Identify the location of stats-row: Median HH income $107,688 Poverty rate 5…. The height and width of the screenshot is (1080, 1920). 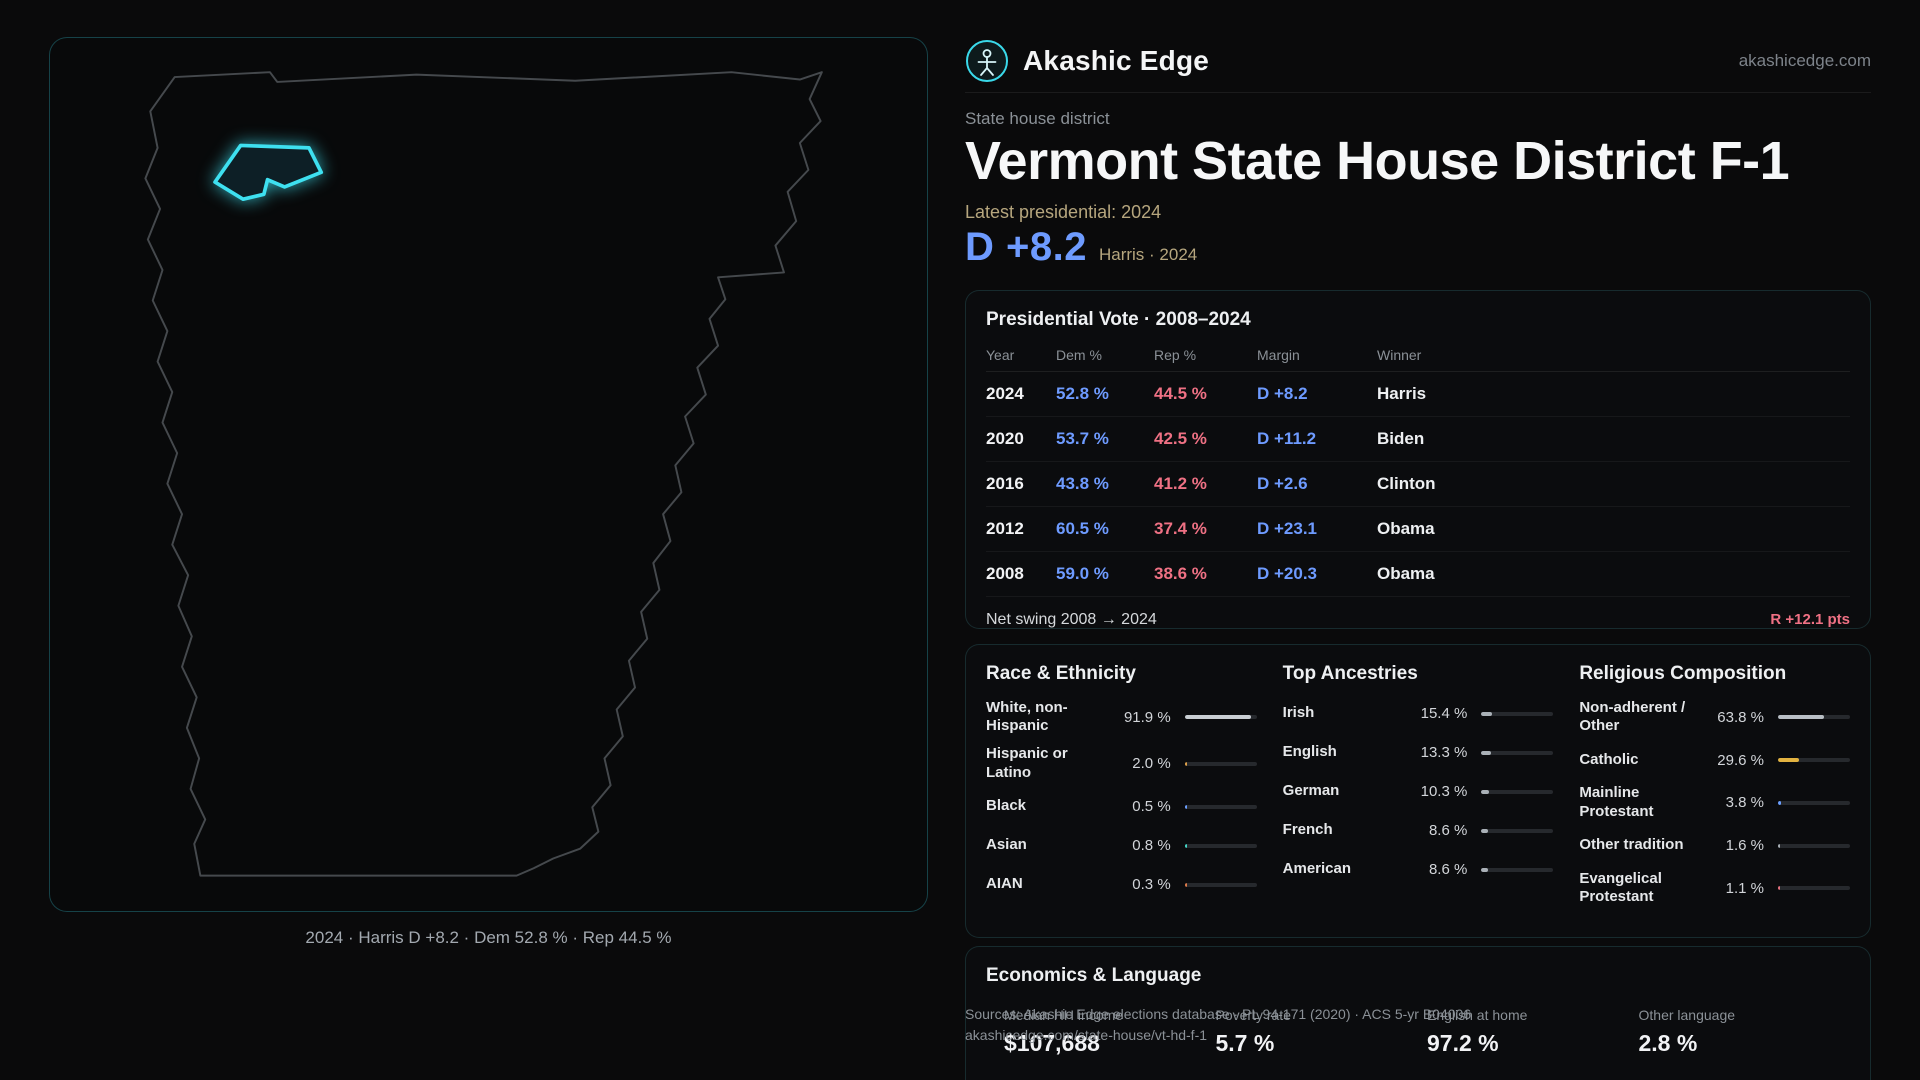
(1427, 1032).